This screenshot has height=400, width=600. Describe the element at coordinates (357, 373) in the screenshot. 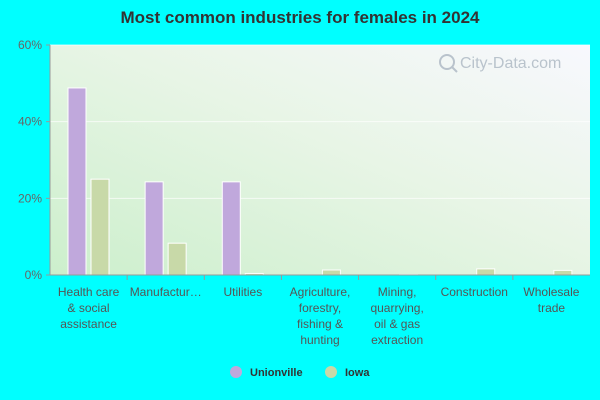

I see `legend-label-iowa: Iowa` at that location.